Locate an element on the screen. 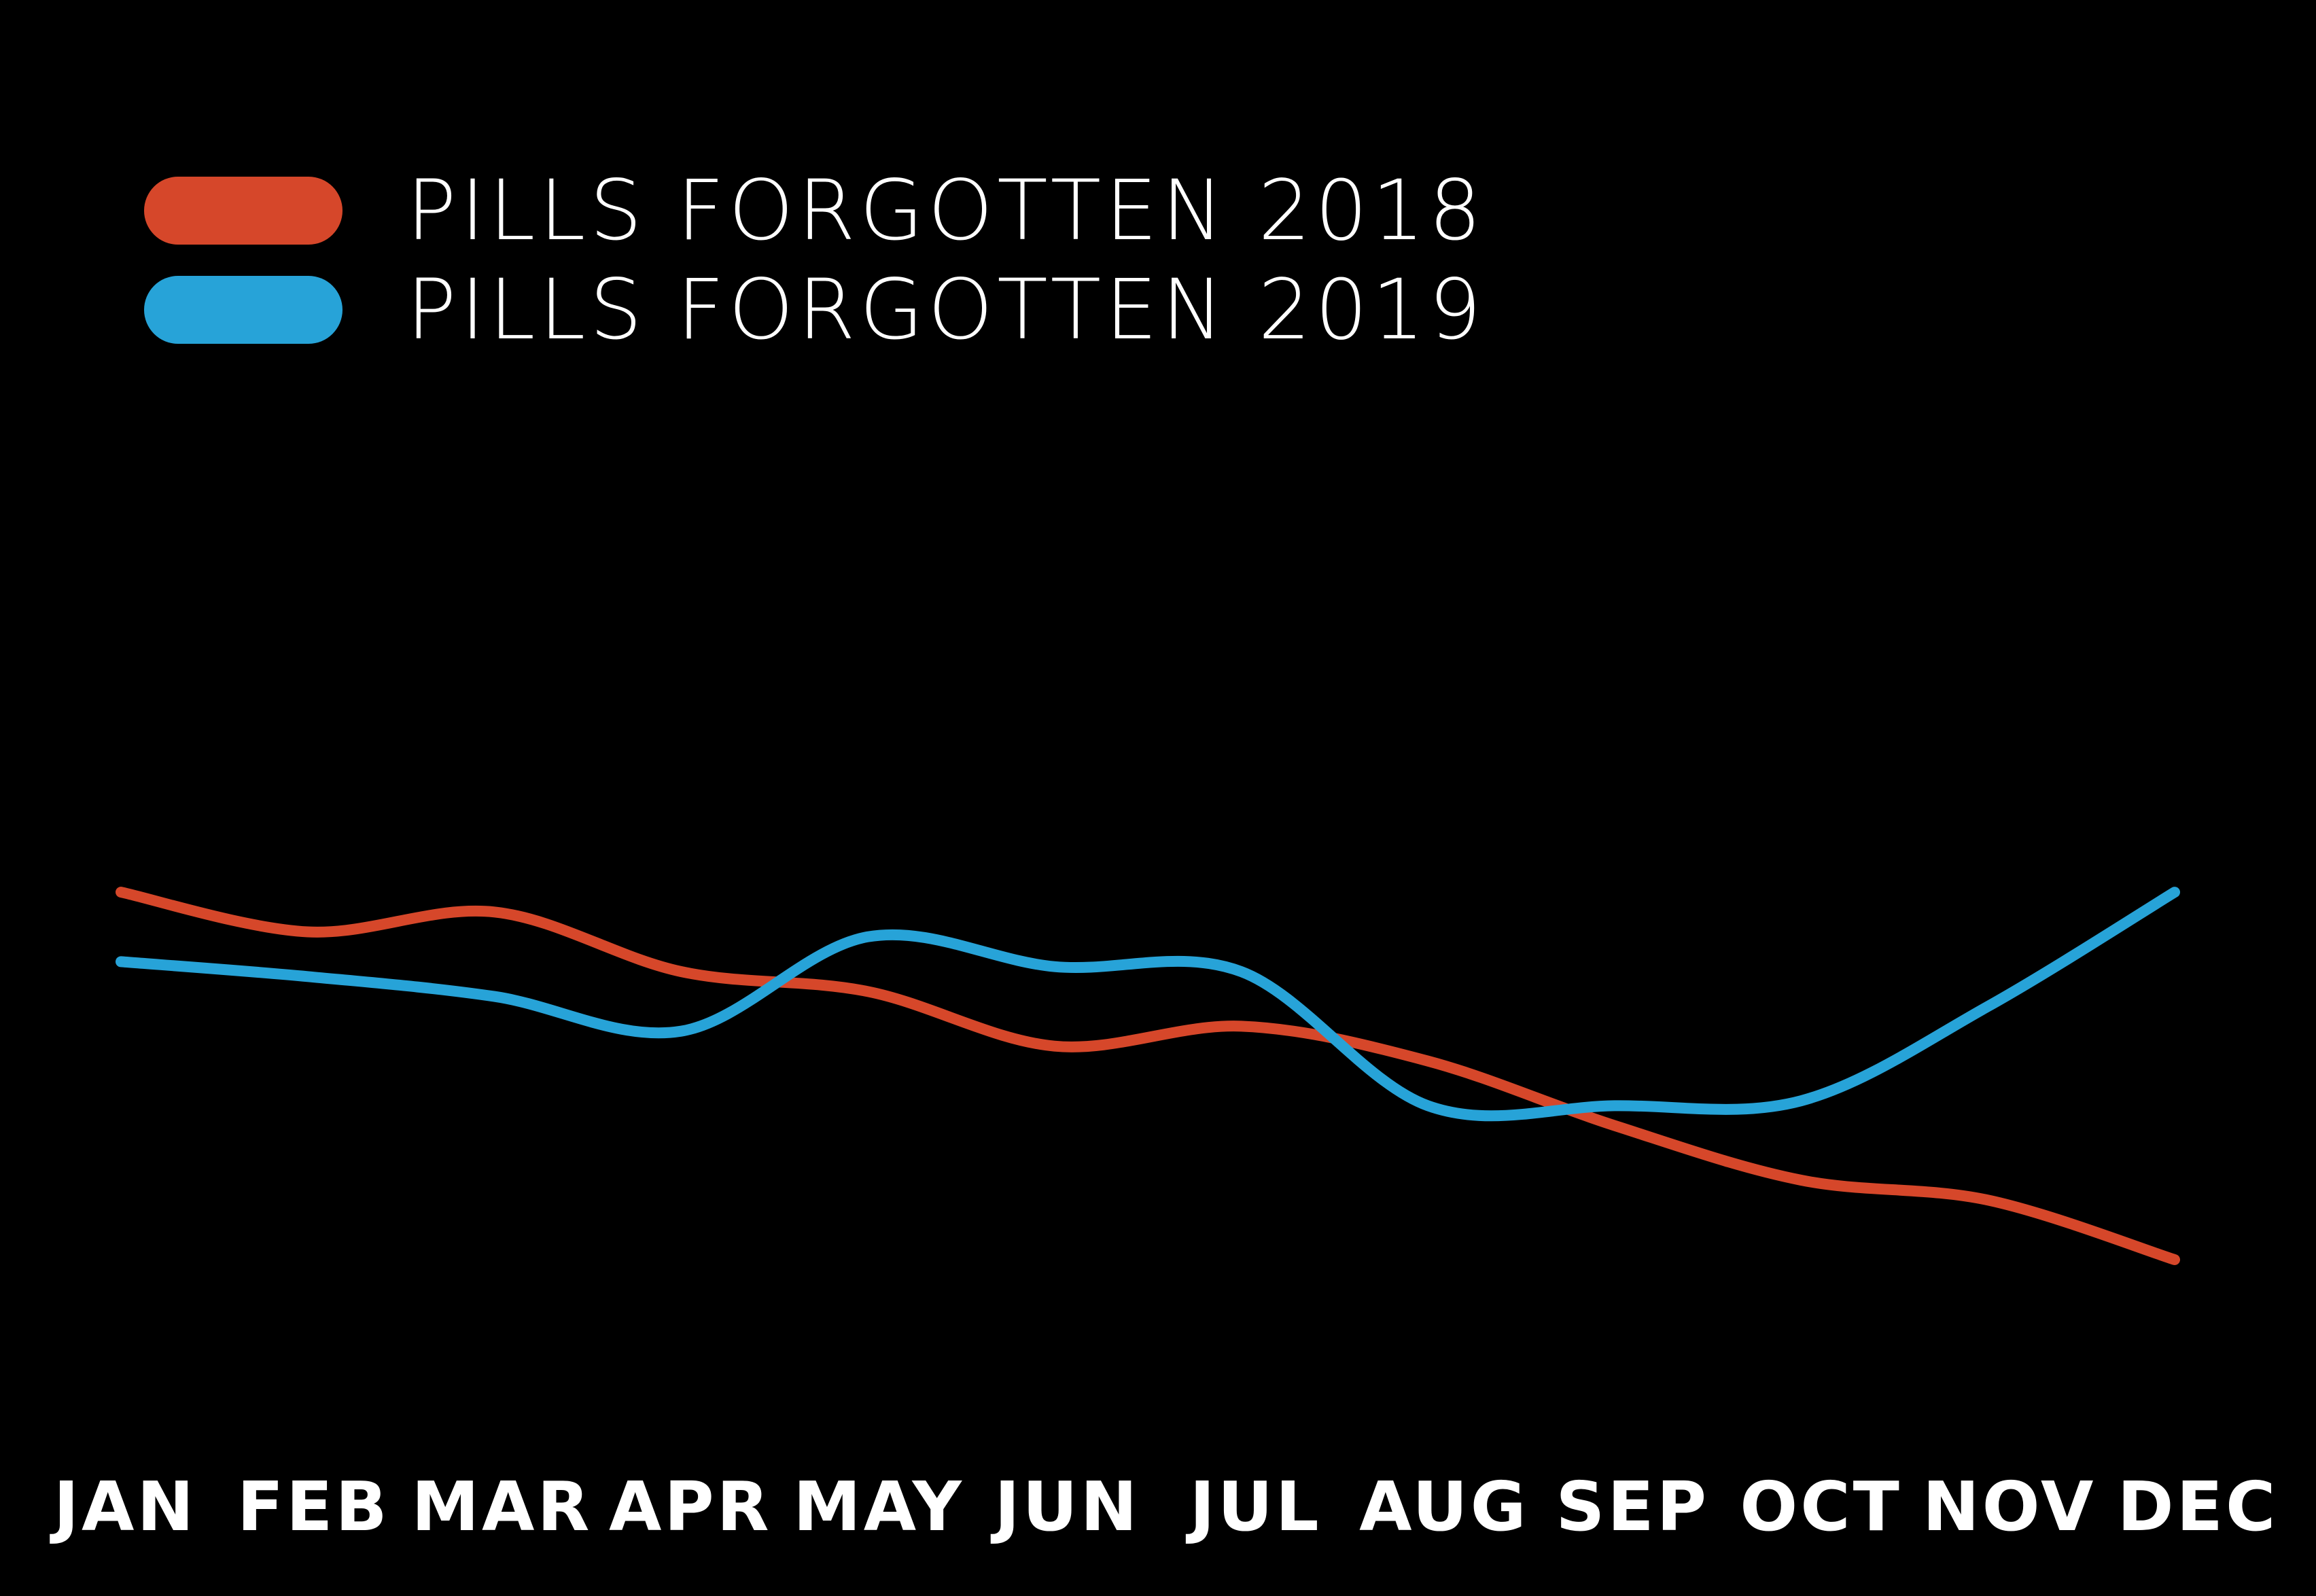 This screenshot has width=2316, height=1596. x-tick-label-jul: JUL is located at coordinates (1254, 1506).